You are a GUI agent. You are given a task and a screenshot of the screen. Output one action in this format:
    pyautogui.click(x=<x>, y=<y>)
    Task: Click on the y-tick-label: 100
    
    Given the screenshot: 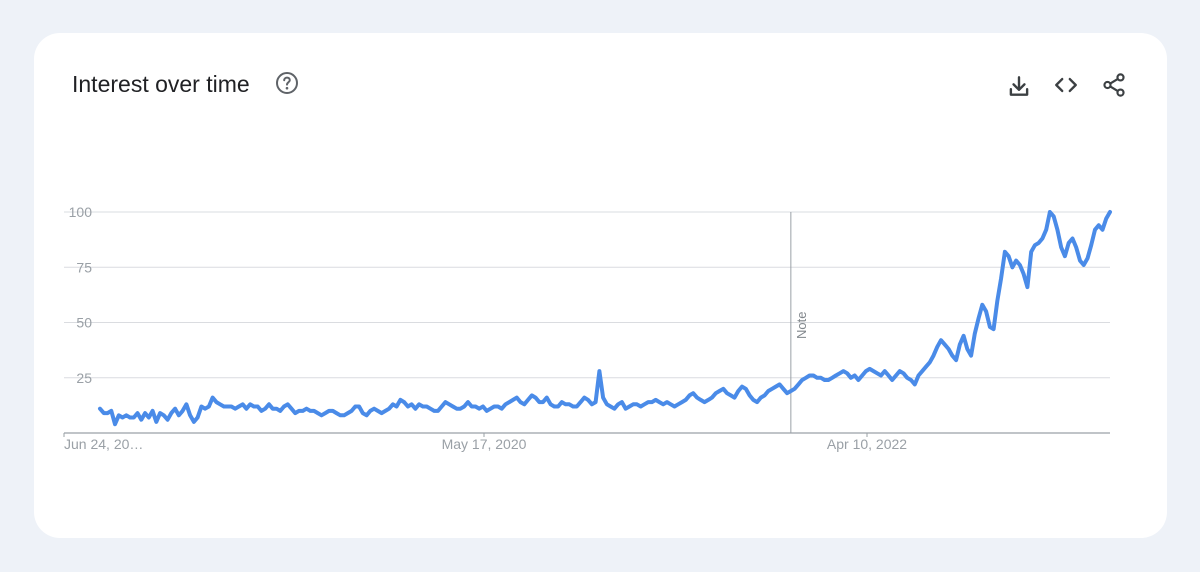 What is the action you would take?
    pyautogui.click(x=81, y=212)
    